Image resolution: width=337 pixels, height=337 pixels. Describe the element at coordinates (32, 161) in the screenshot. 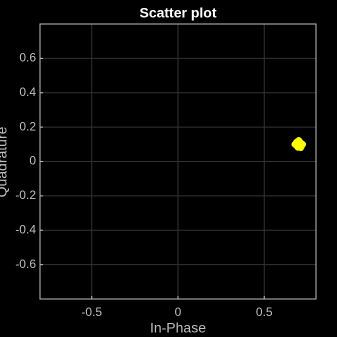

I see `y-tick-label: 0` at that location.